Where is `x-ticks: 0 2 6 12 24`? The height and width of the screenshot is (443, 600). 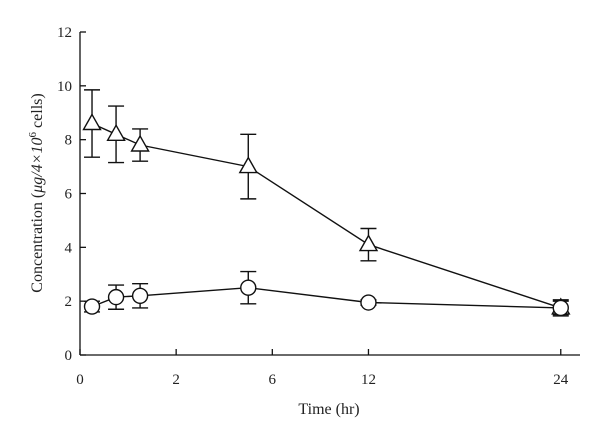
x-ticks: 0 2 6 12 24 is located at coordinates (322, 368).